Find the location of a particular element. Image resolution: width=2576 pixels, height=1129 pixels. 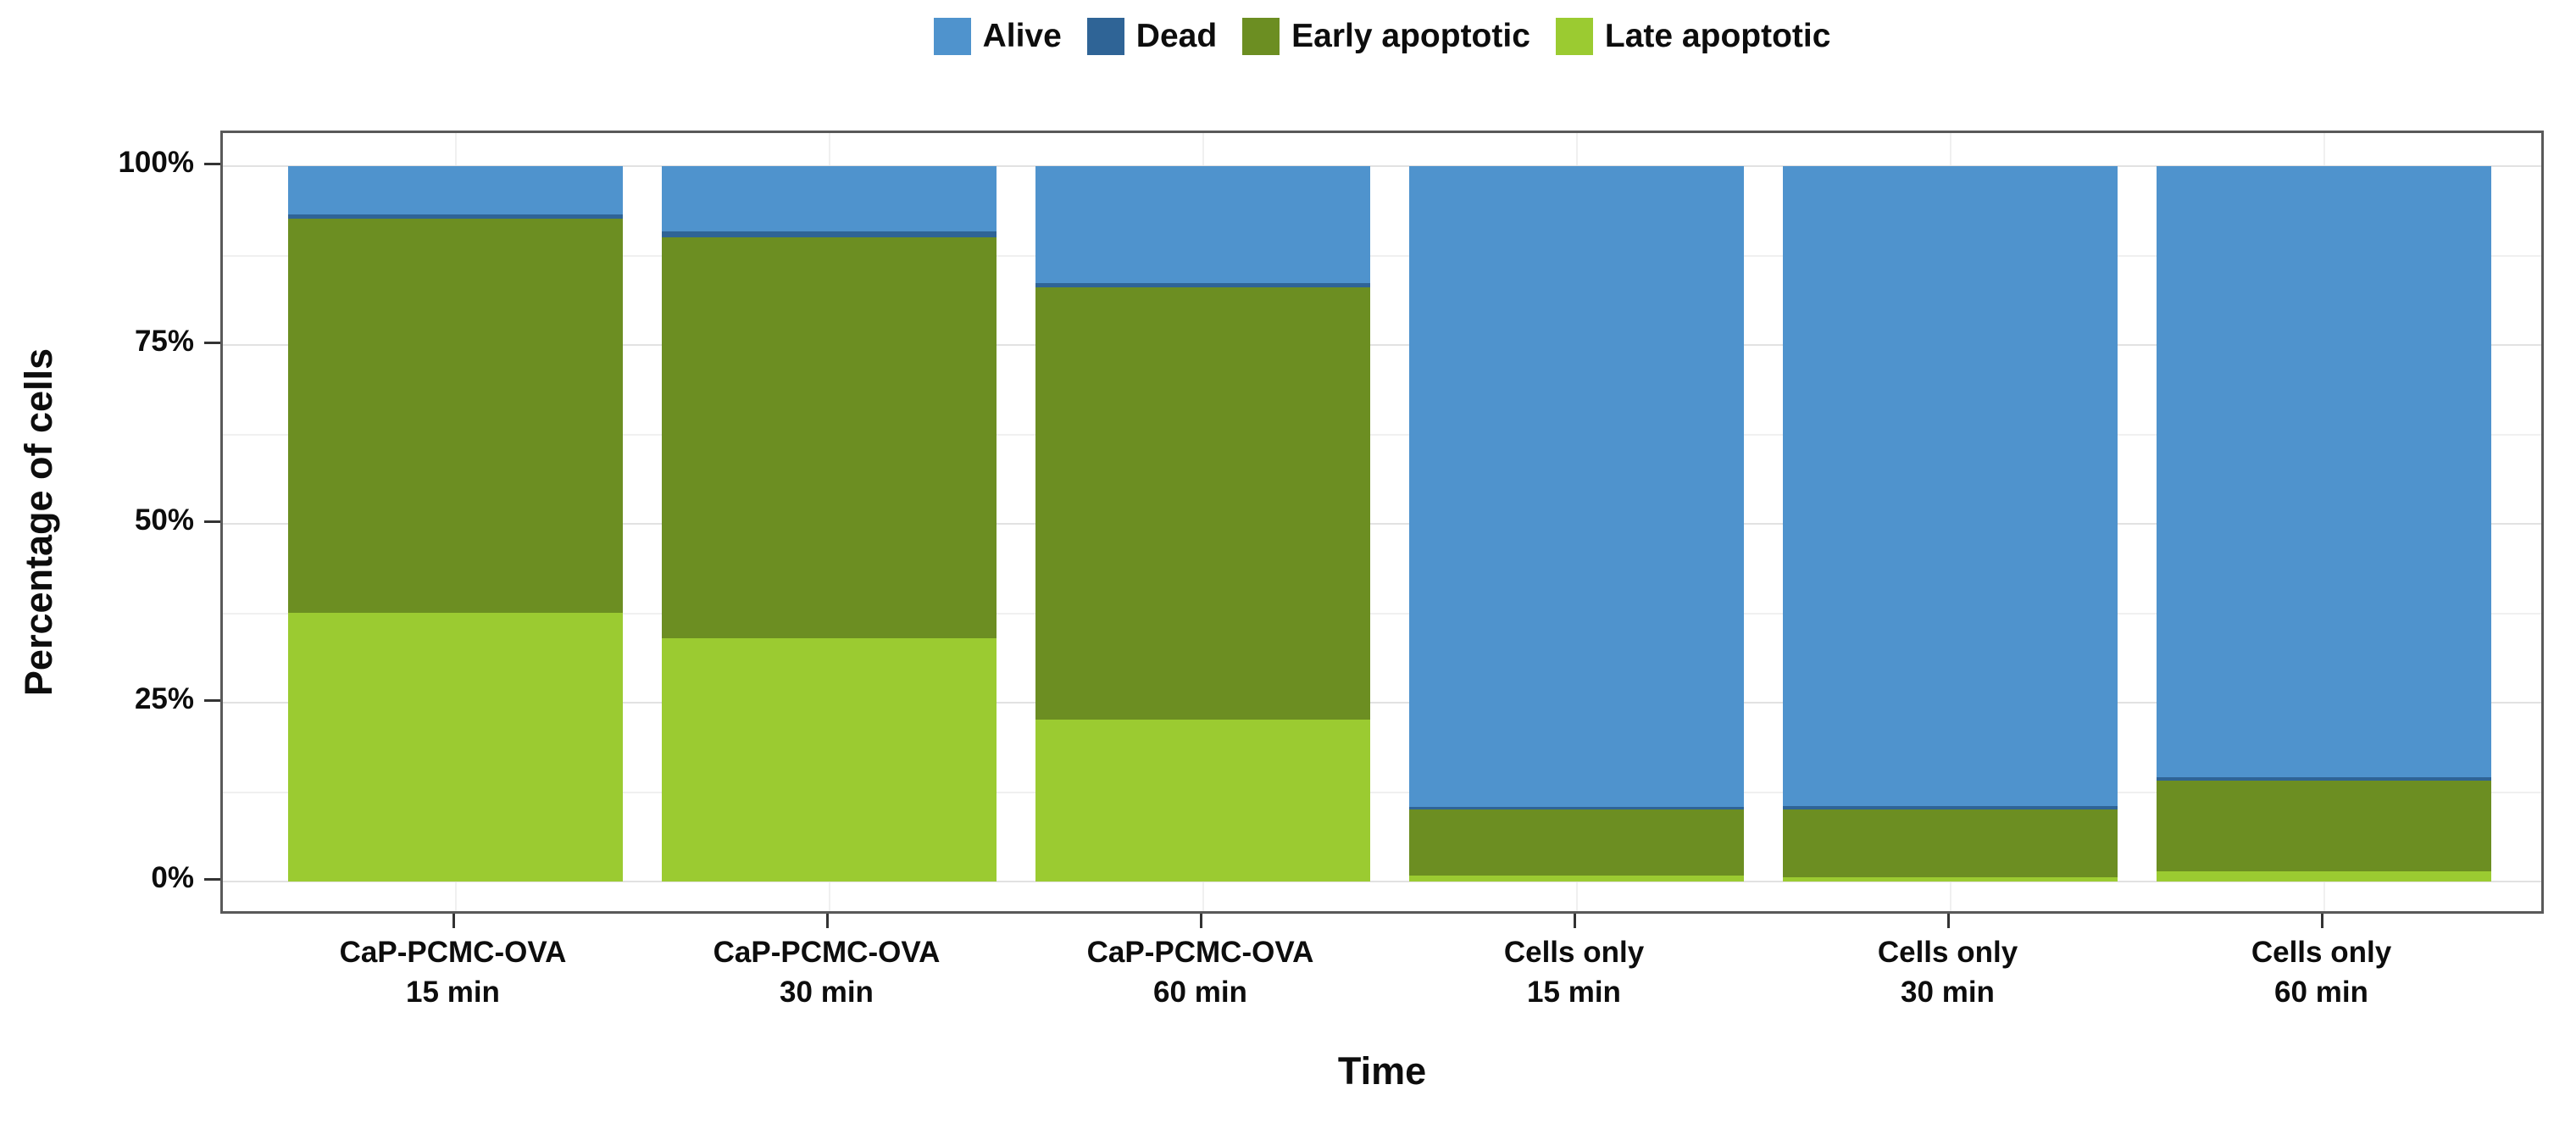

legend-item: Late apoptotic is located at coordinates (1693, 36).